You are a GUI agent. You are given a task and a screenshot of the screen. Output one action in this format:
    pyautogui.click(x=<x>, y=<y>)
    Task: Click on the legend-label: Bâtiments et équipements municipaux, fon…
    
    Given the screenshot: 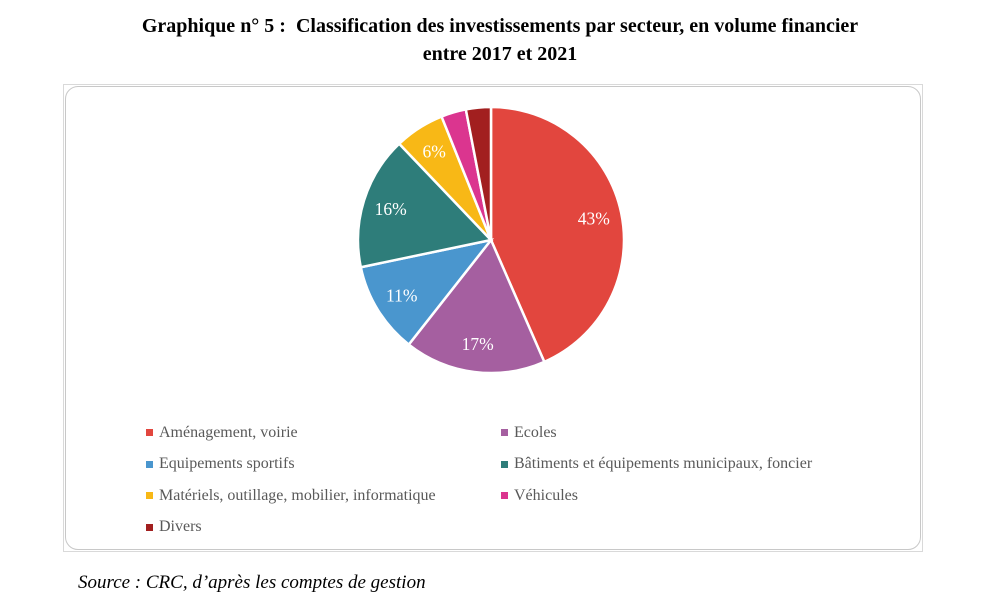 What is the action you would take?
    pyautogui.click(x=663, y=464)
    